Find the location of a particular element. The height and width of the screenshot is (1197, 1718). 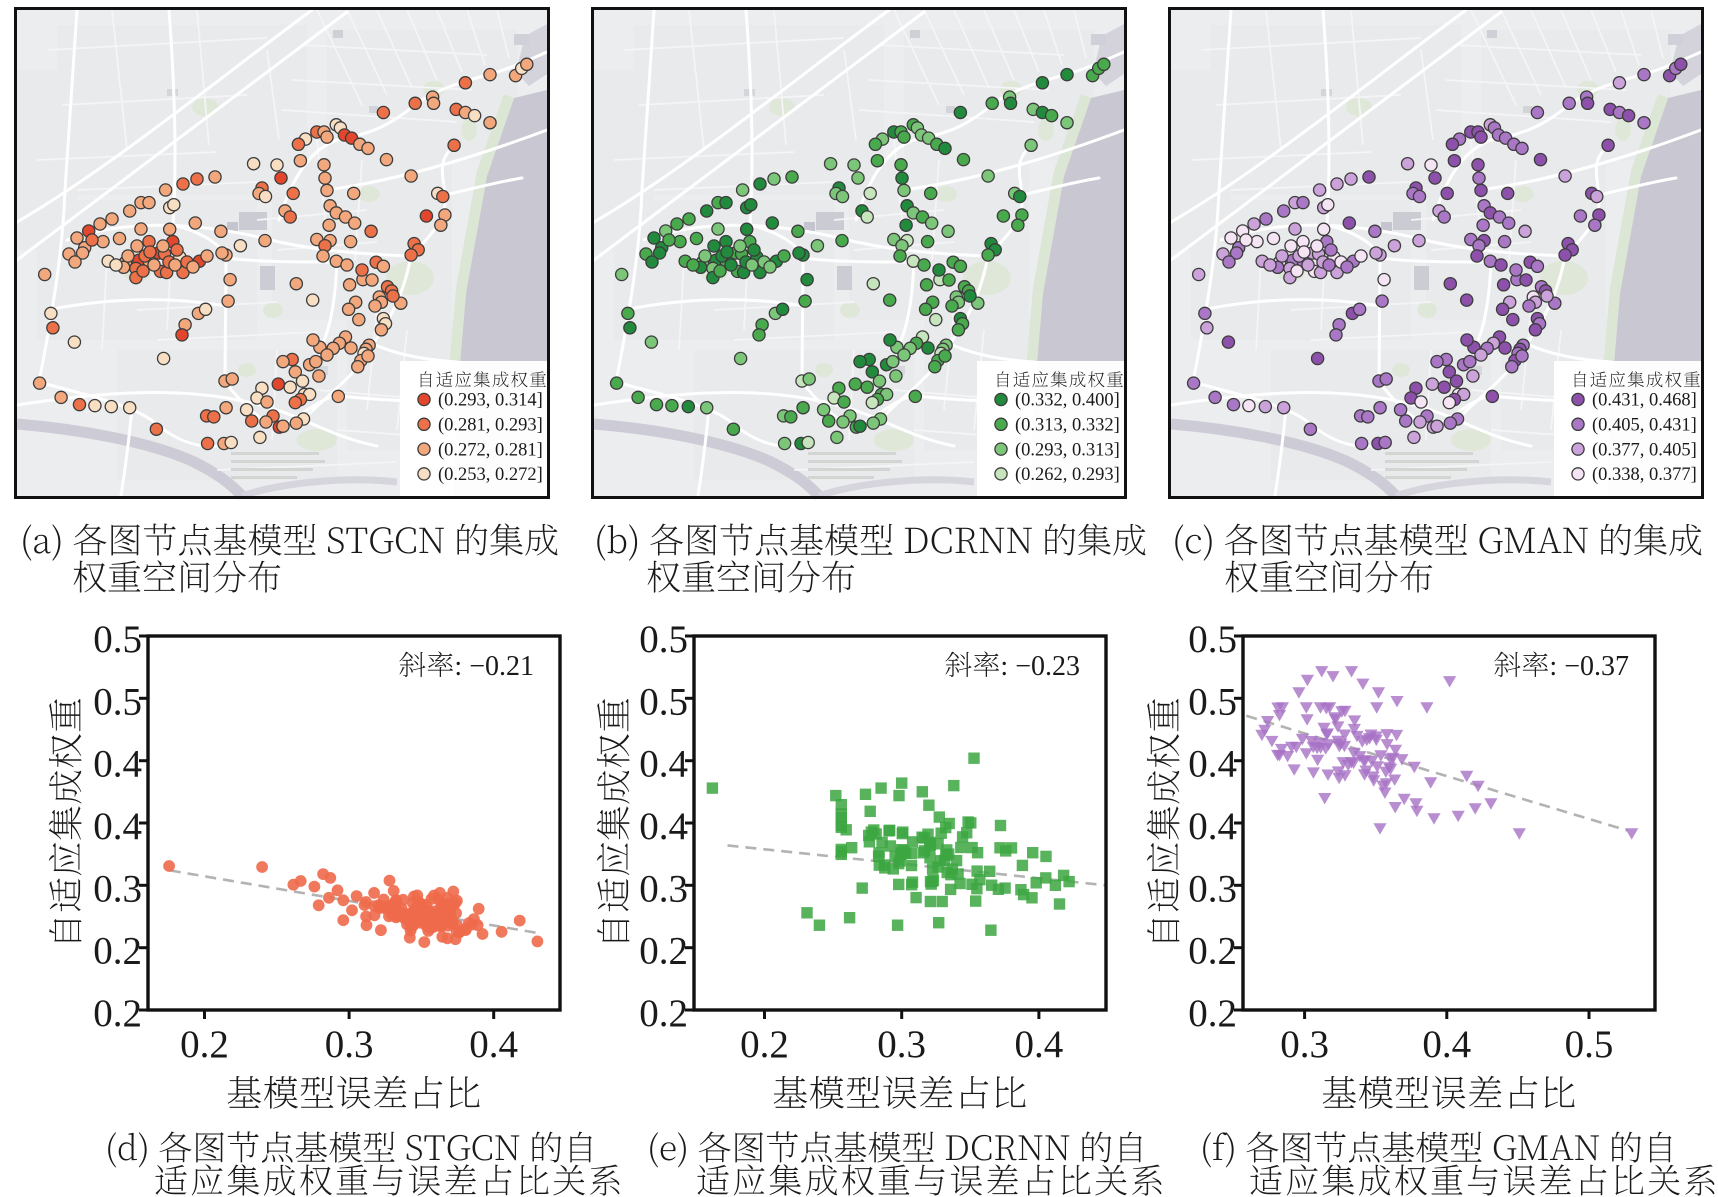

svg-text: (0.262, is located at coordinates (1041, 475).